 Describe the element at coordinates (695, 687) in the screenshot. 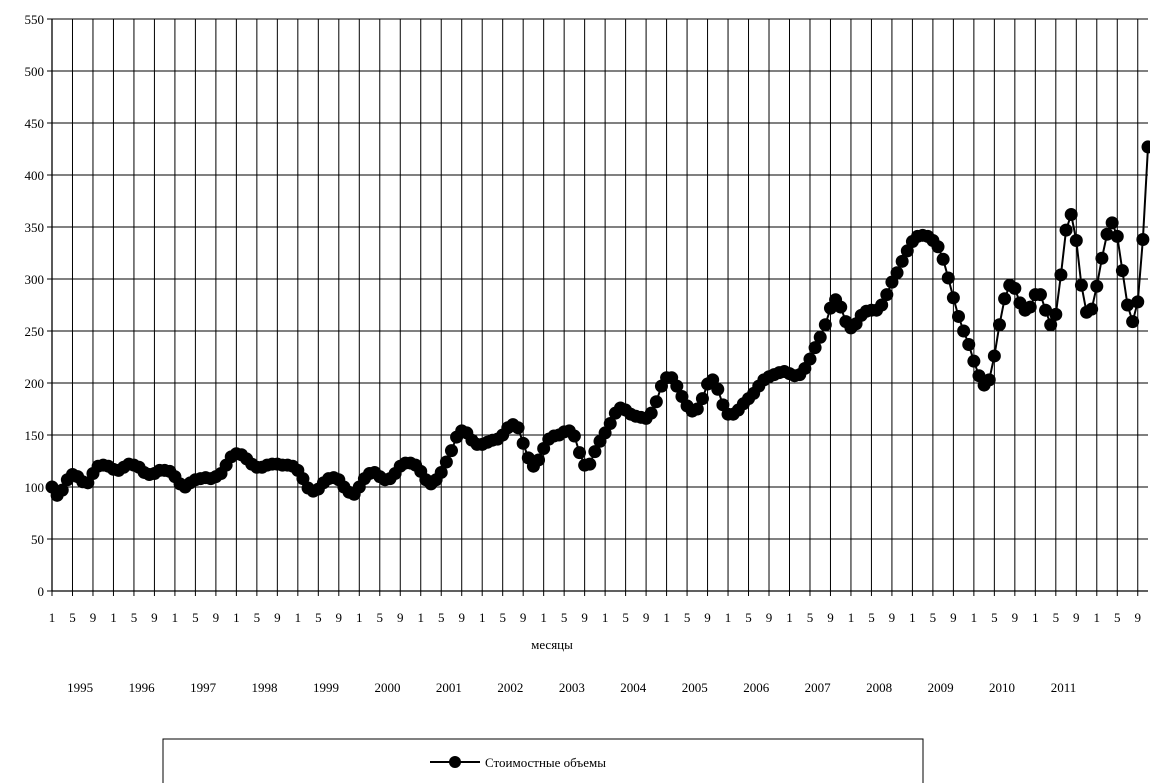

I see `year-label: 2005` at that location.